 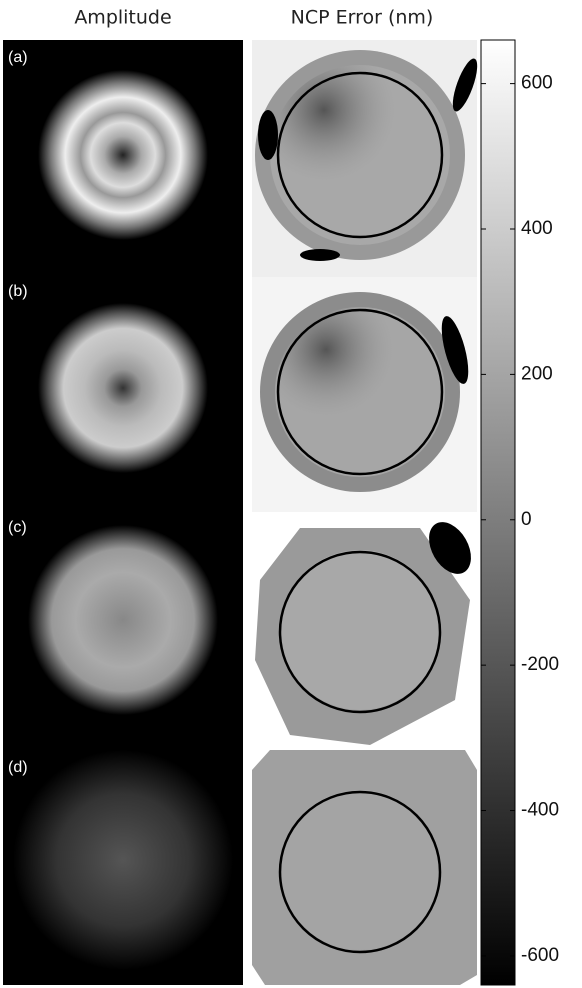 What do you see at coordinates (122, 18) in the screenshot?
I see `column-title: Amplitude` at bounding box center [122, 18].